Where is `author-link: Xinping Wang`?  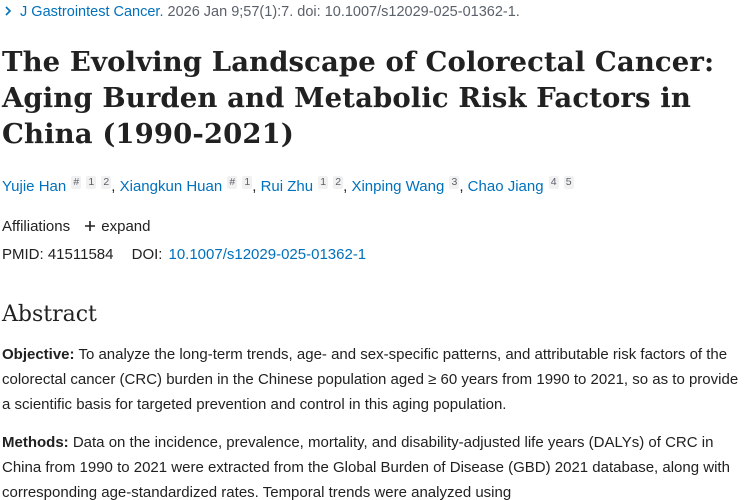 author-link: Xinping Wang is located at coordinates (398, 186).